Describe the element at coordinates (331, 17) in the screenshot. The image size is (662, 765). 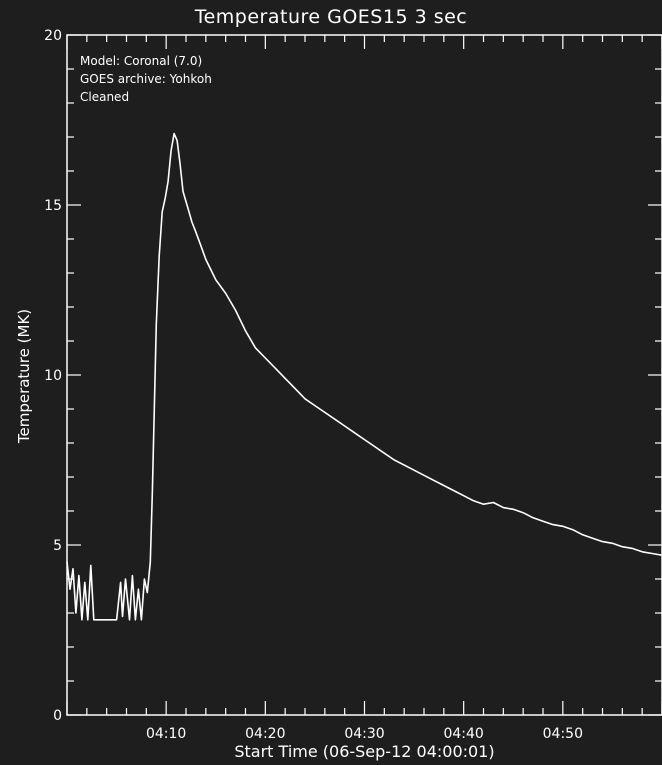
I see `chart-title: Temperature GOES15 3 sec` at that location.